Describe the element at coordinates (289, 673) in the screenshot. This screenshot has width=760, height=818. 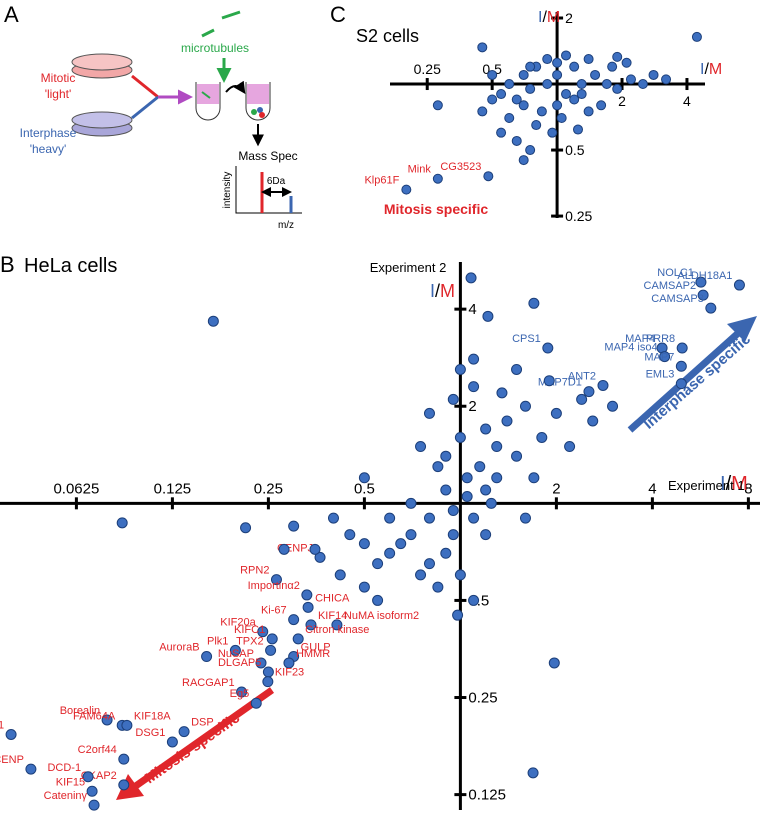
I see `point-label: KIF23` at that location.